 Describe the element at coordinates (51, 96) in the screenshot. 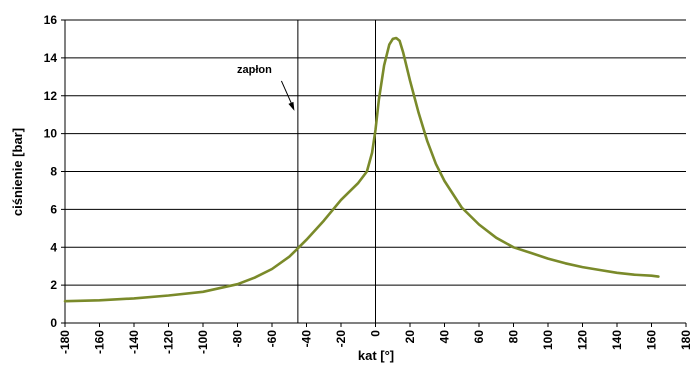

I see `y-tick-label: 12` at that location.